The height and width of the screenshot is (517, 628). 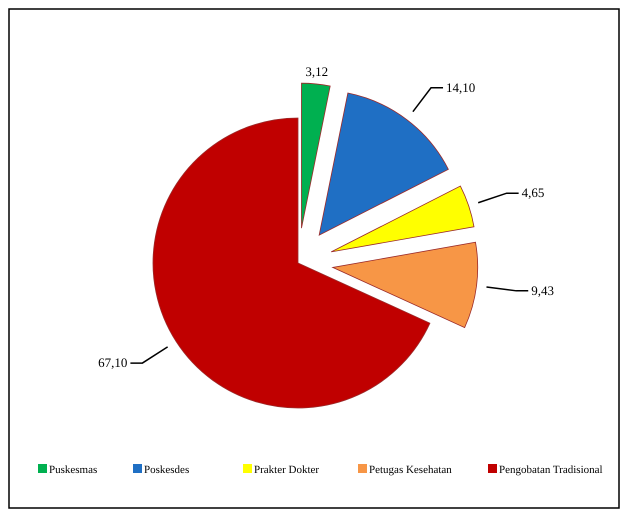 I want to click on data-label: 9,43, so click(x=542, y=290).